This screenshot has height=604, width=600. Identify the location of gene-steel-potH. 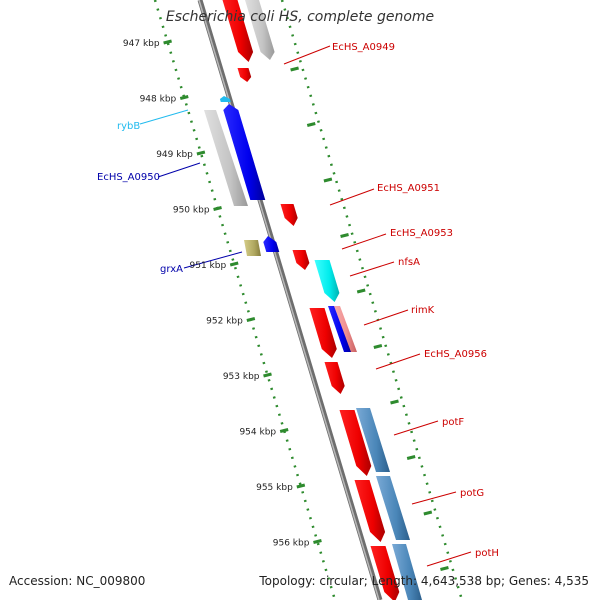
(407, 572).